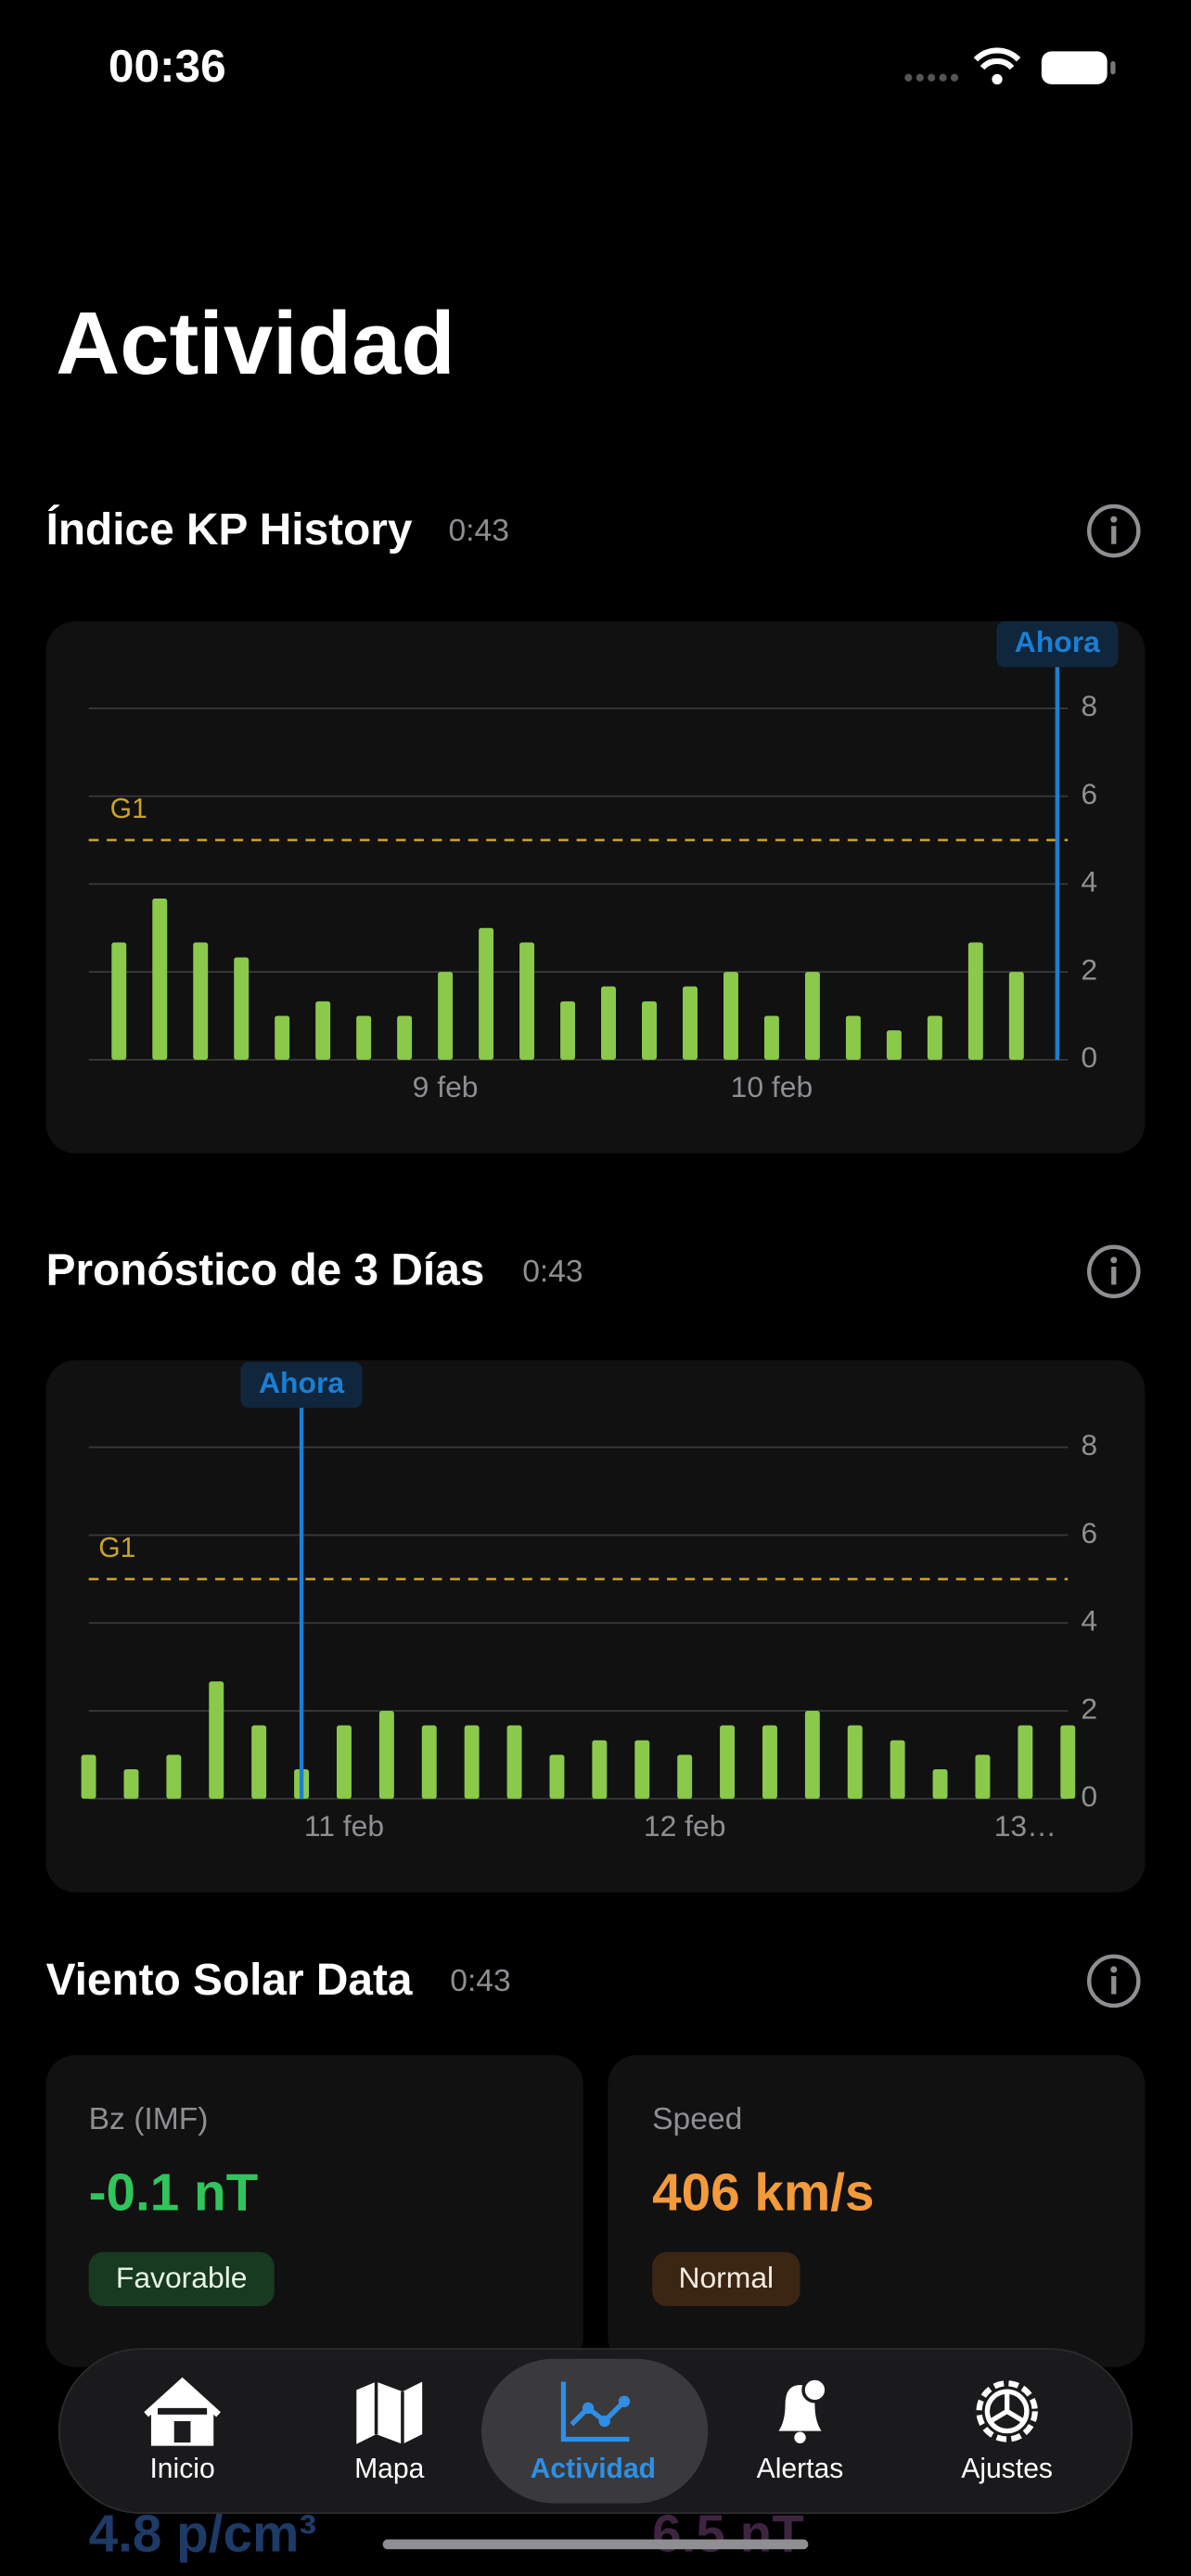  Describe the element at coordinates (593, 2469) in the screenshot. I see `tab-label: Actividad` at that location.